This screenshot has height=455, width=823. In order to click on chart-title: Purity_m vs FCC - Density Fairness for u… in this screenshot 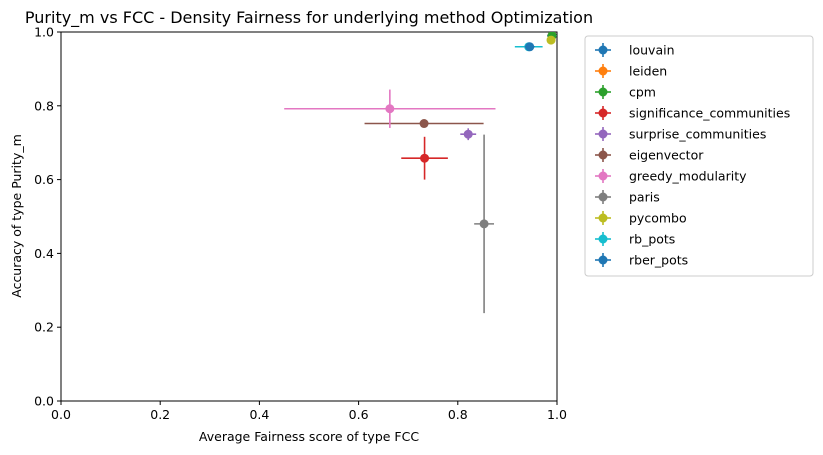, I will do `click(309, 18)`.